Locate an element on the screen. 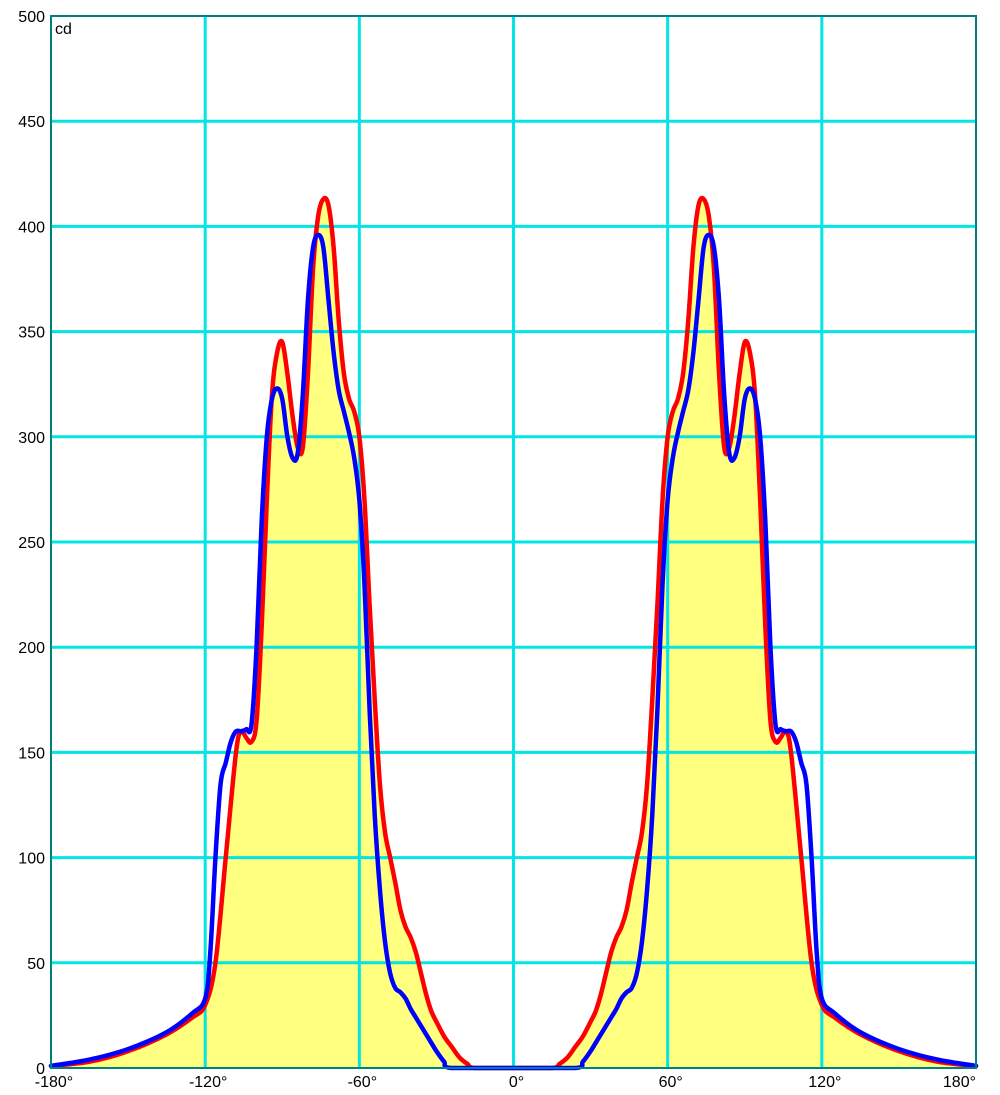  x-tick-label: -120° is located at coordinates (208, 1082).